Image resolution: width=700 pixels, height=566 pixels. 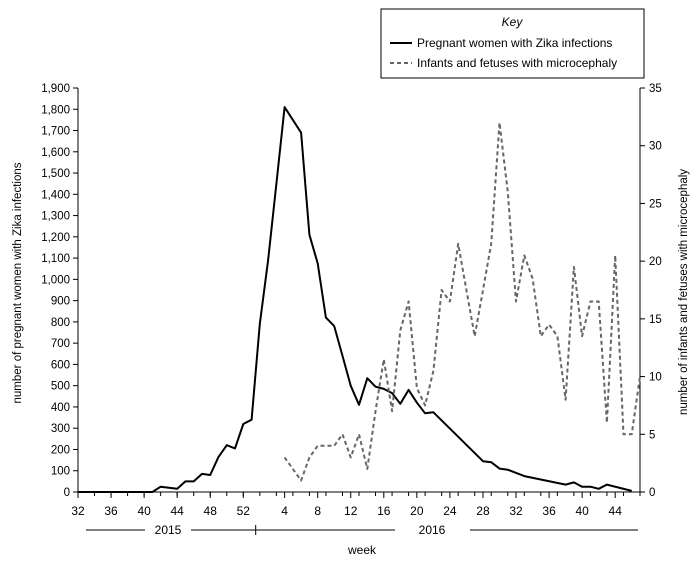 I want to click on x-axis-label: week, so click(x=362, y=550).